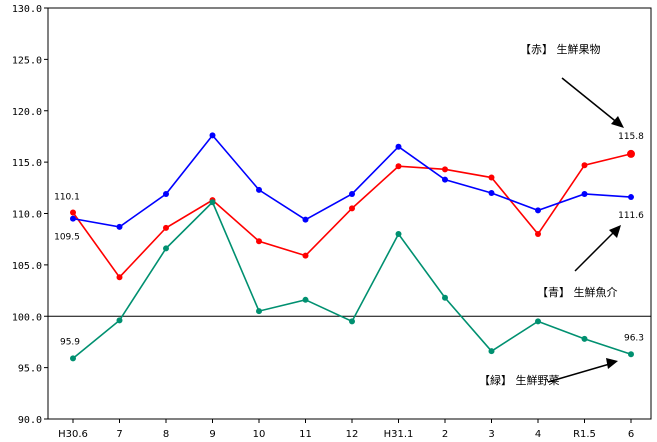 The image size is (657, 442). Describe the element at coordinates (631, 137) in the screenshot. I see `data-label: 115.8` at that location.